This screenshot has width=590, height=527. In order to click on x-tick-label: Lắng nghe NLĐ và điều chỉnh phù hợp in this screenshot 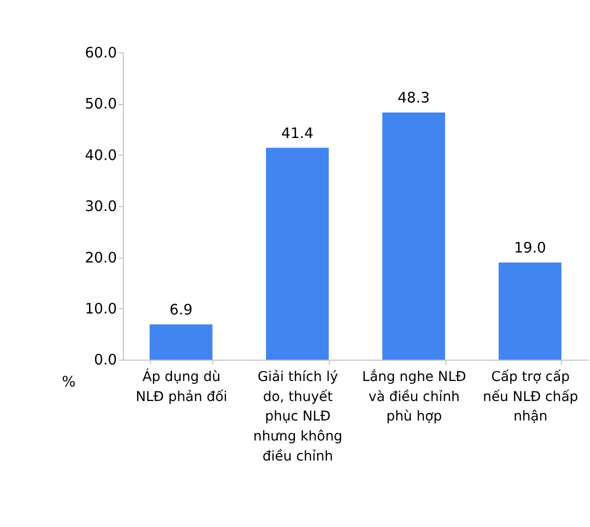, I will do `click(414, 396)`.